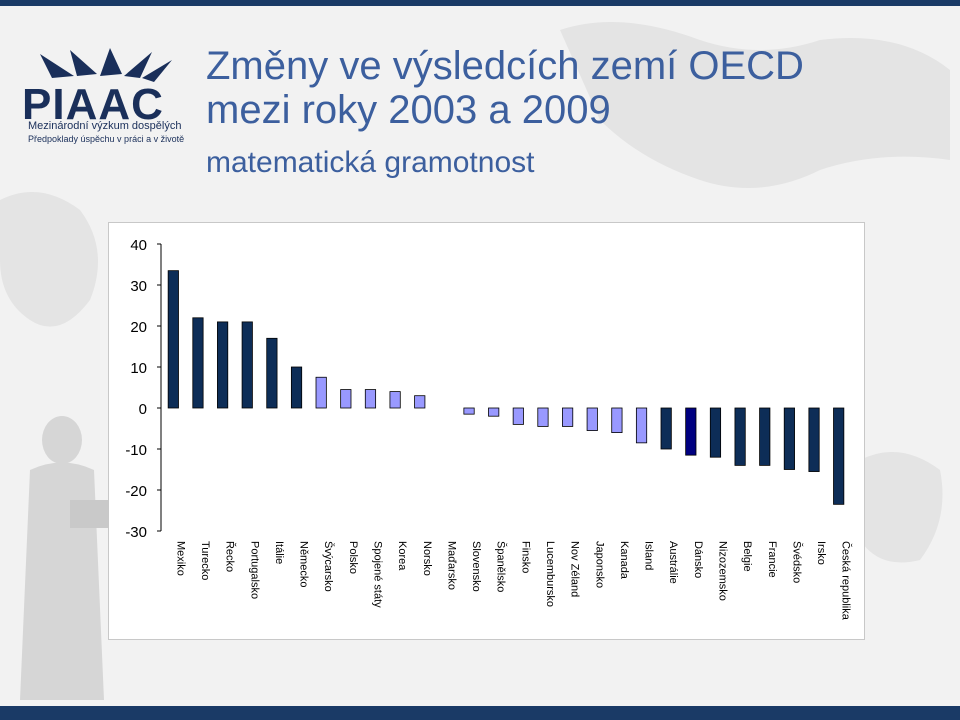  Describe the element at coordinates (575, 569) in the screenshot. I see `category-label: Nov Zéland` at that location.